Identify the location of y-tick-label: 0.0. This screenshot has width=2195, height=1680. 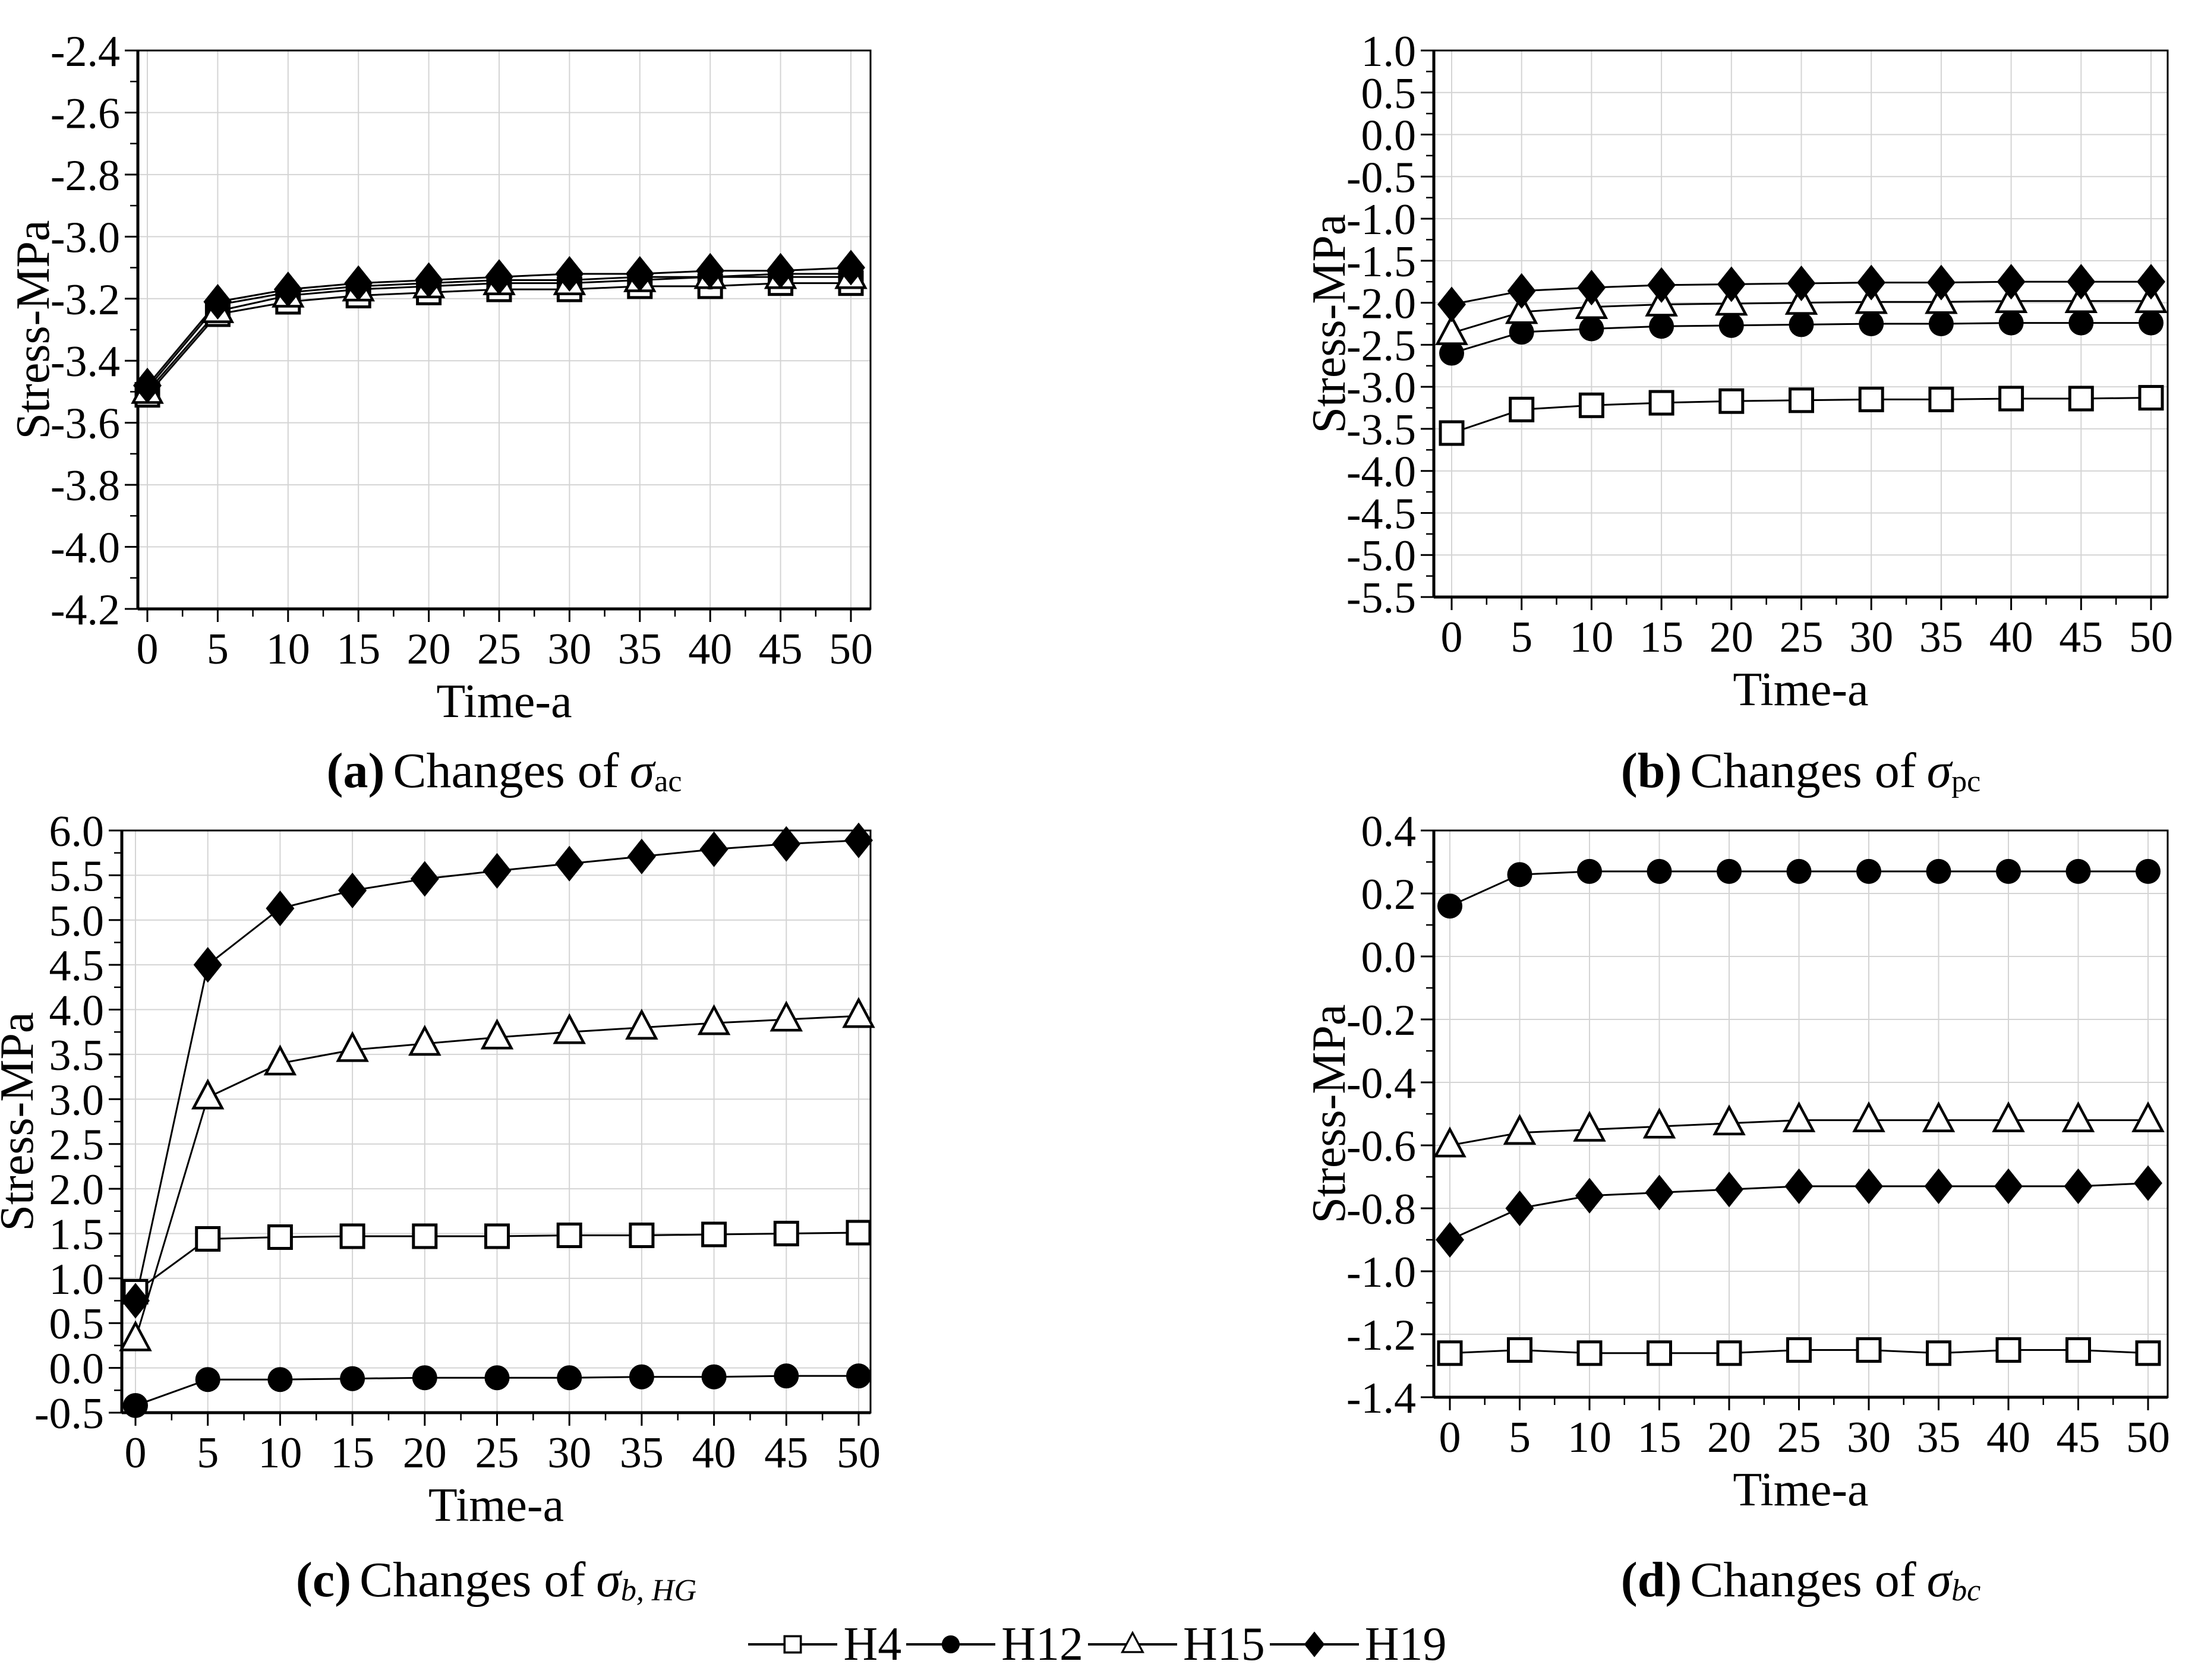
(77, 1369).